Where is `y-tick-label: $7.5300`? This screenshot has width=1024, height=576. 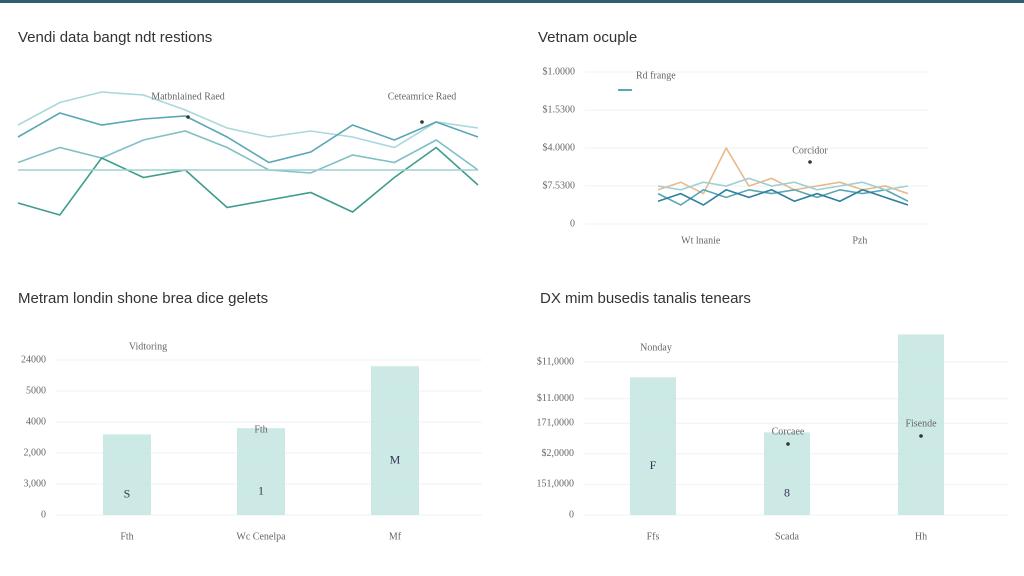
y-tick-label: $7.5300 is located at coordinates (559, 185).